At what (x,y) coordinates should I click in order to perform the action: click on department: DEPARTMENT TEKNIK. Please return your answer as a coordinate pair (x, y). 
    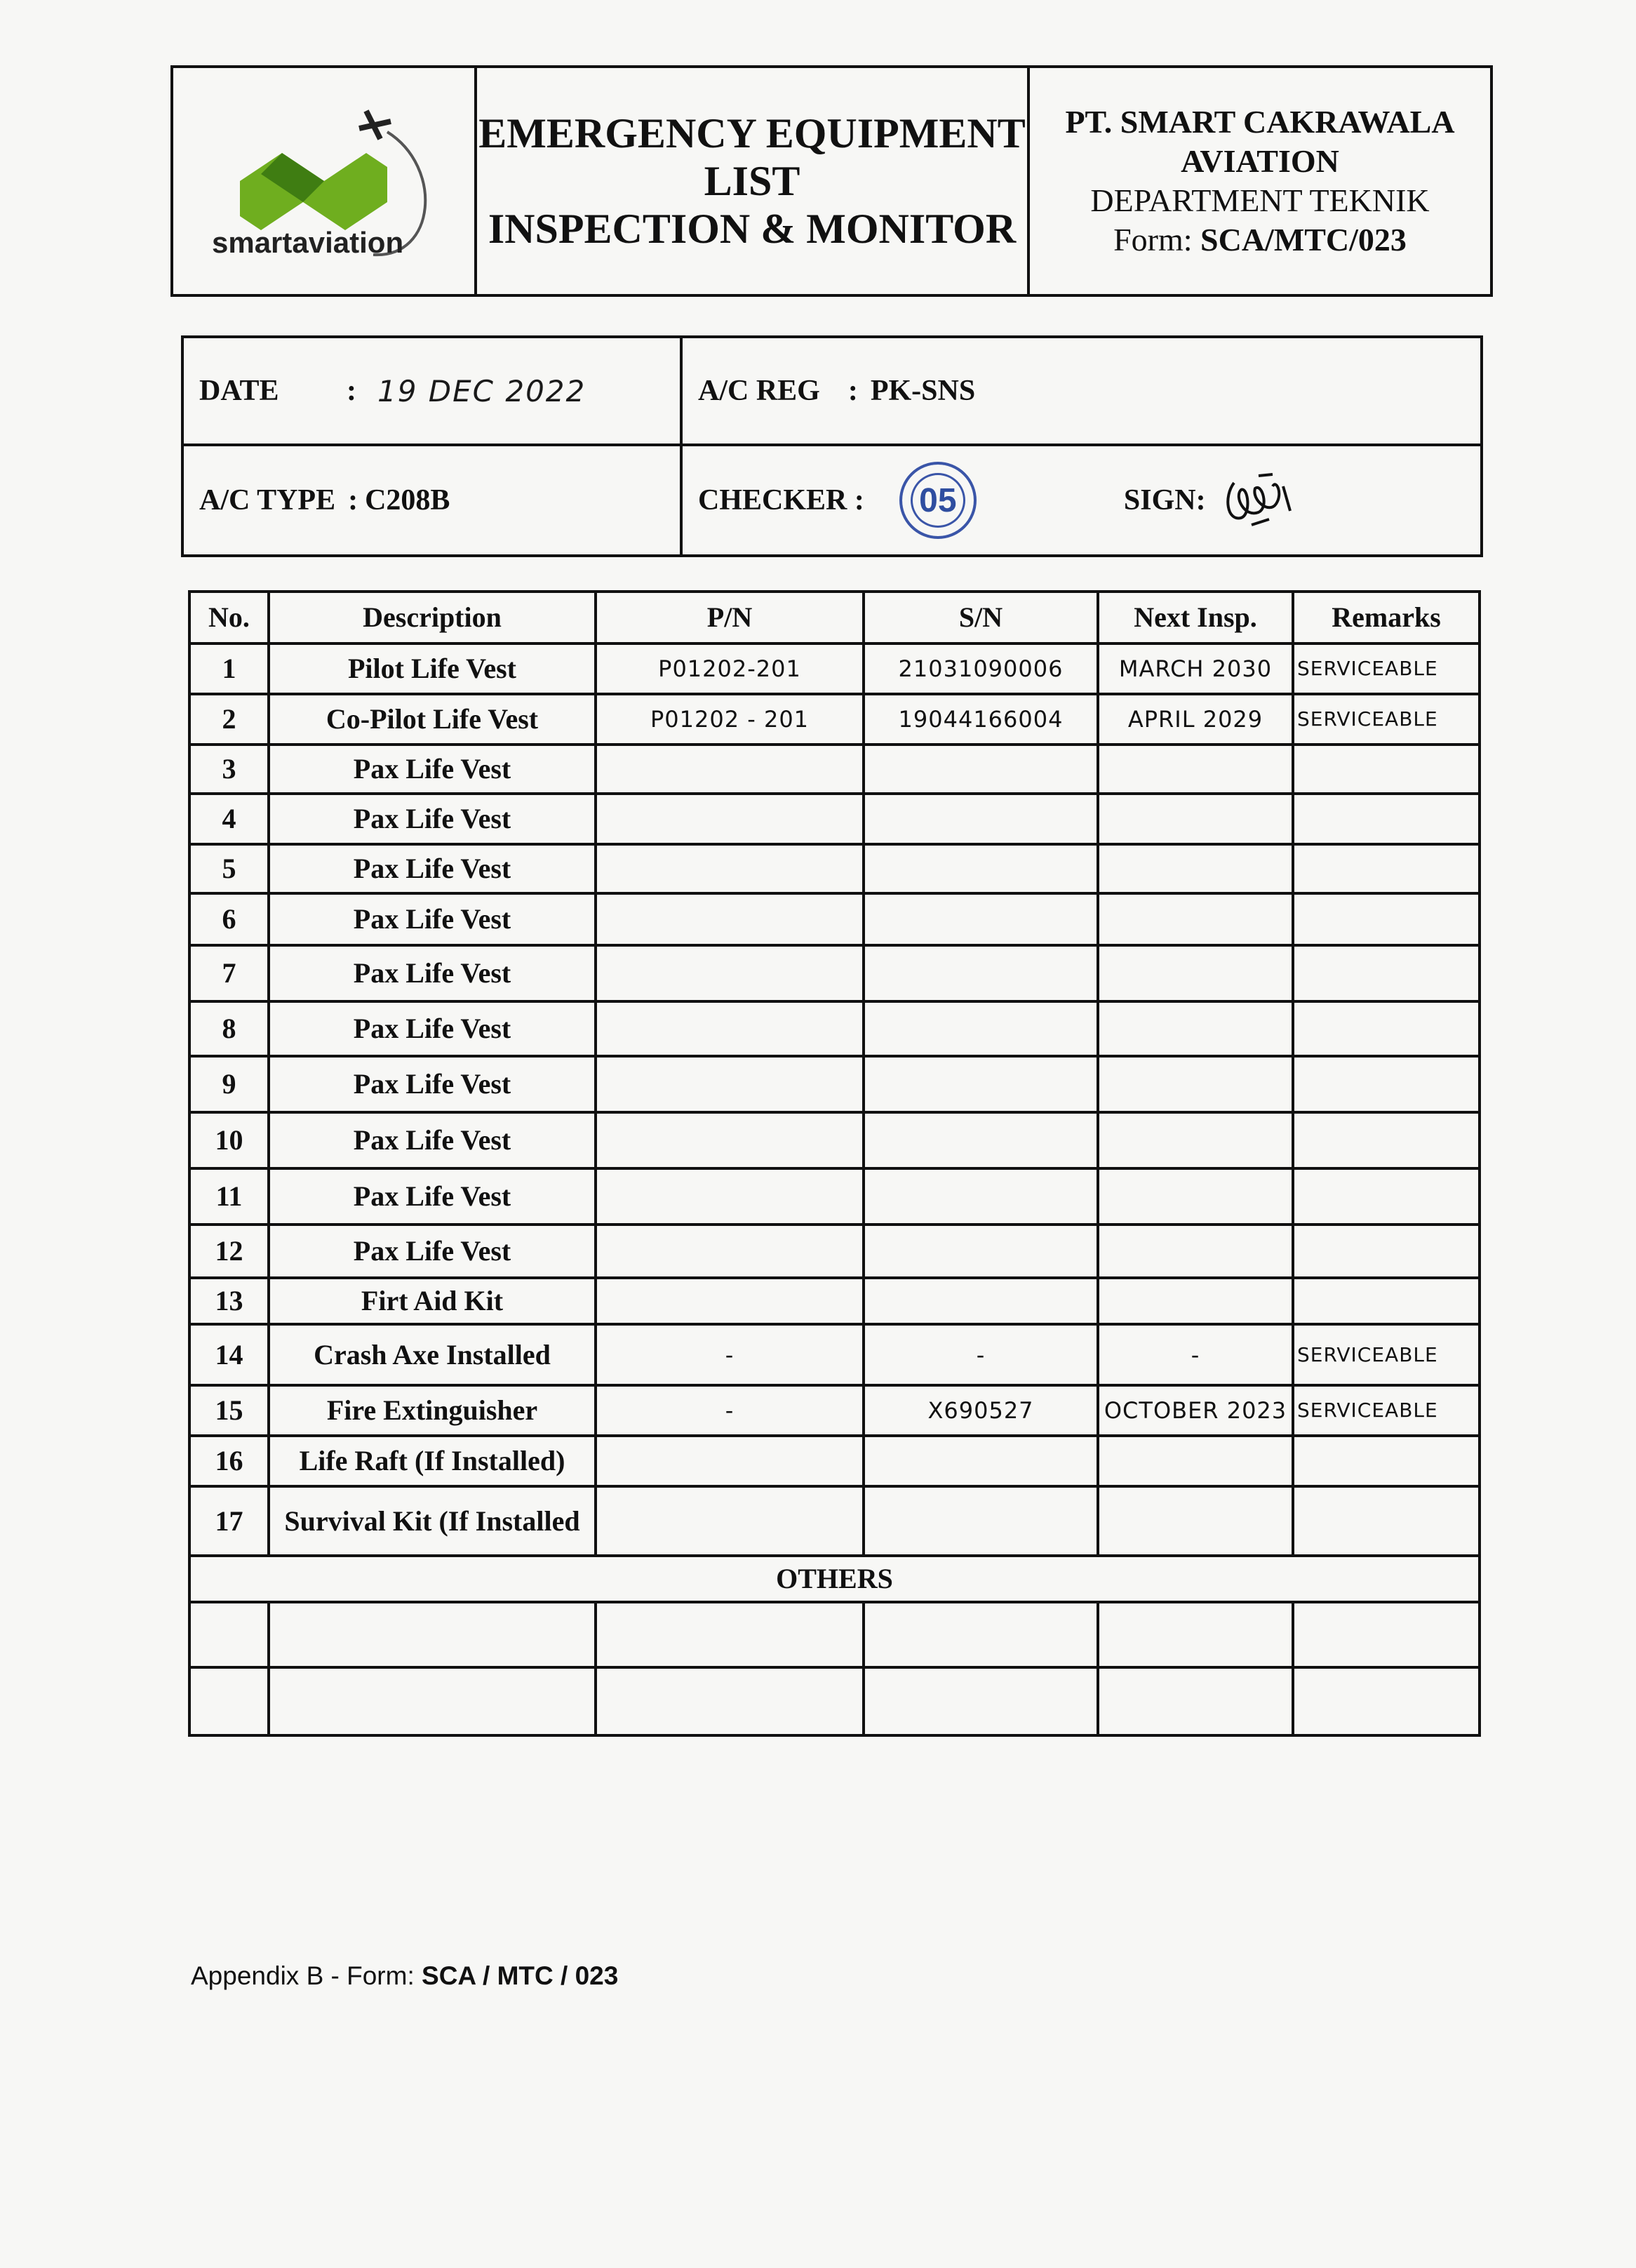
    Looking at the image, I should click on (1260, 200).